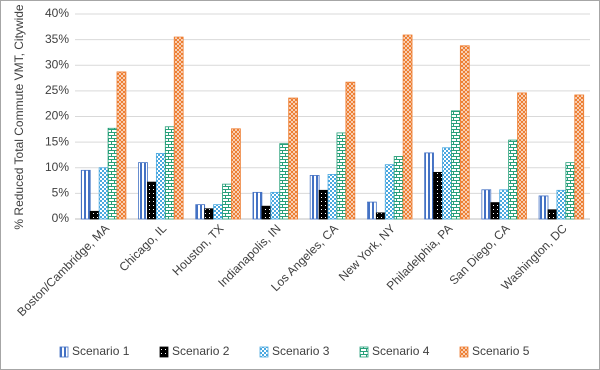 This screenshot has height=370, width=600. I want to click on y-tick-label: 15%, so click(57, 141).